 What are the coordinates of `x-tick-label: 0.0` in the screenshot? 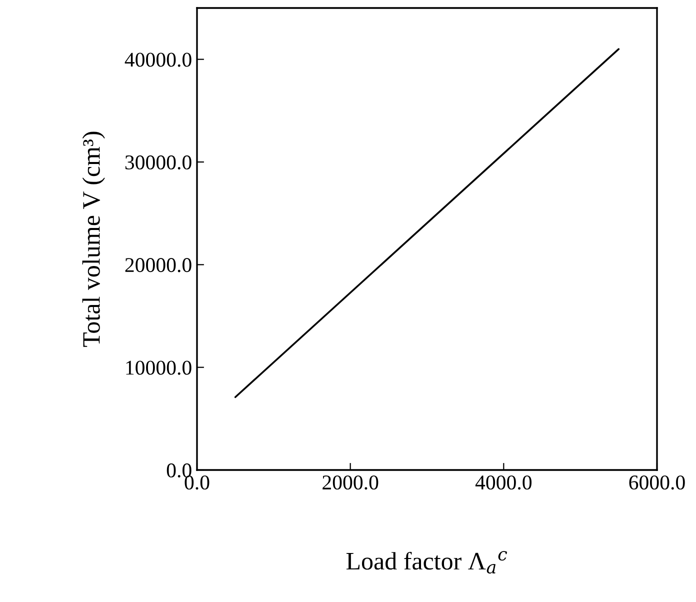 It's located at (197, 482).